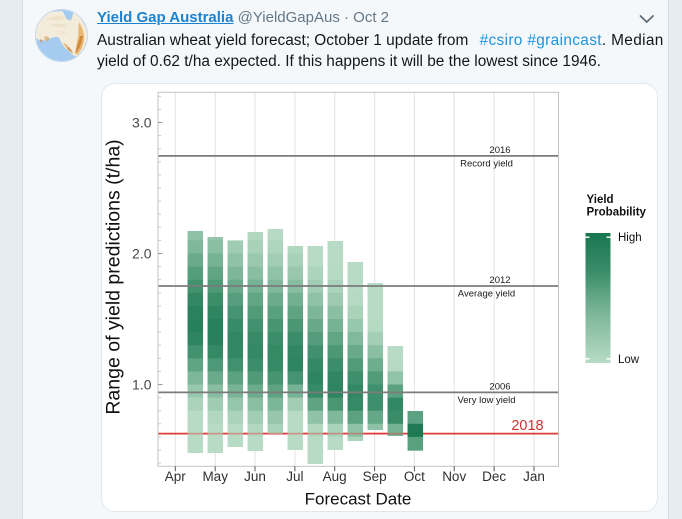  Describe the element at coordinates (486, 163) in the screenshot. I see `svg-text: Record yield` at that location.